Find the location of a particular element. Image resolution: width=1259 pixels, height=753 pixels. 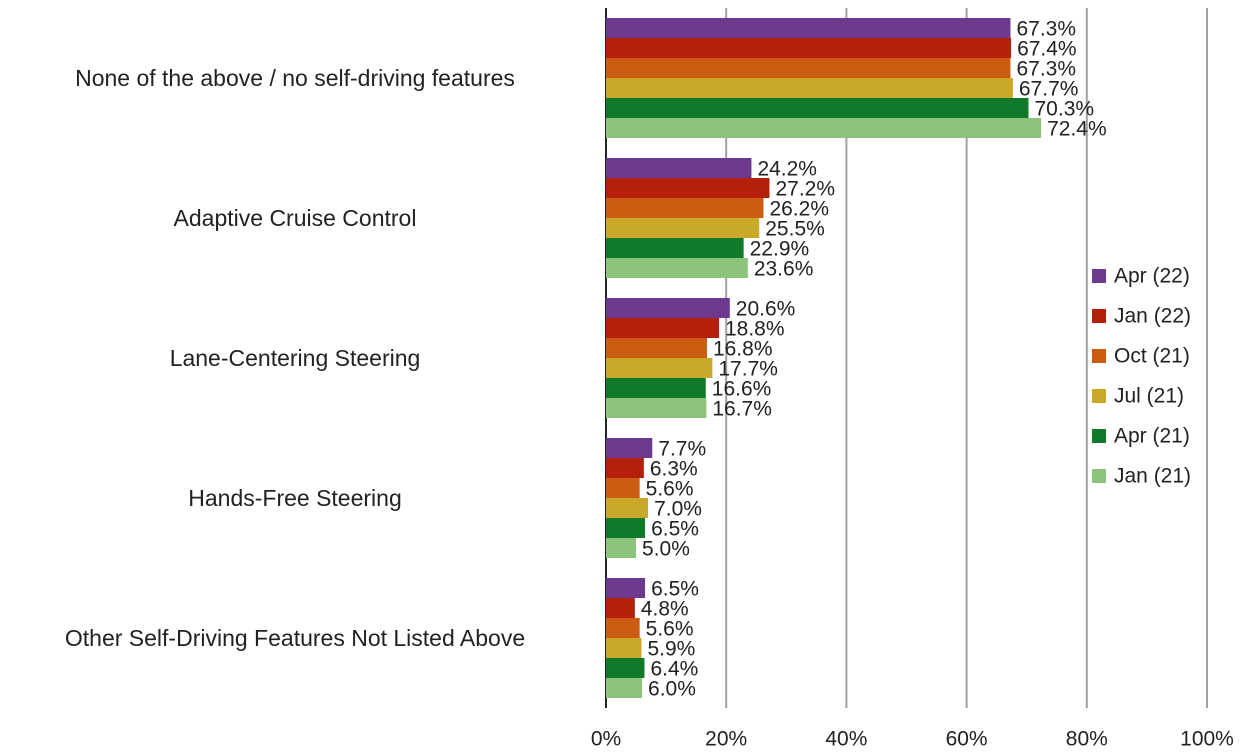

value-label: 5.0% is located at coordinates (666, 549).